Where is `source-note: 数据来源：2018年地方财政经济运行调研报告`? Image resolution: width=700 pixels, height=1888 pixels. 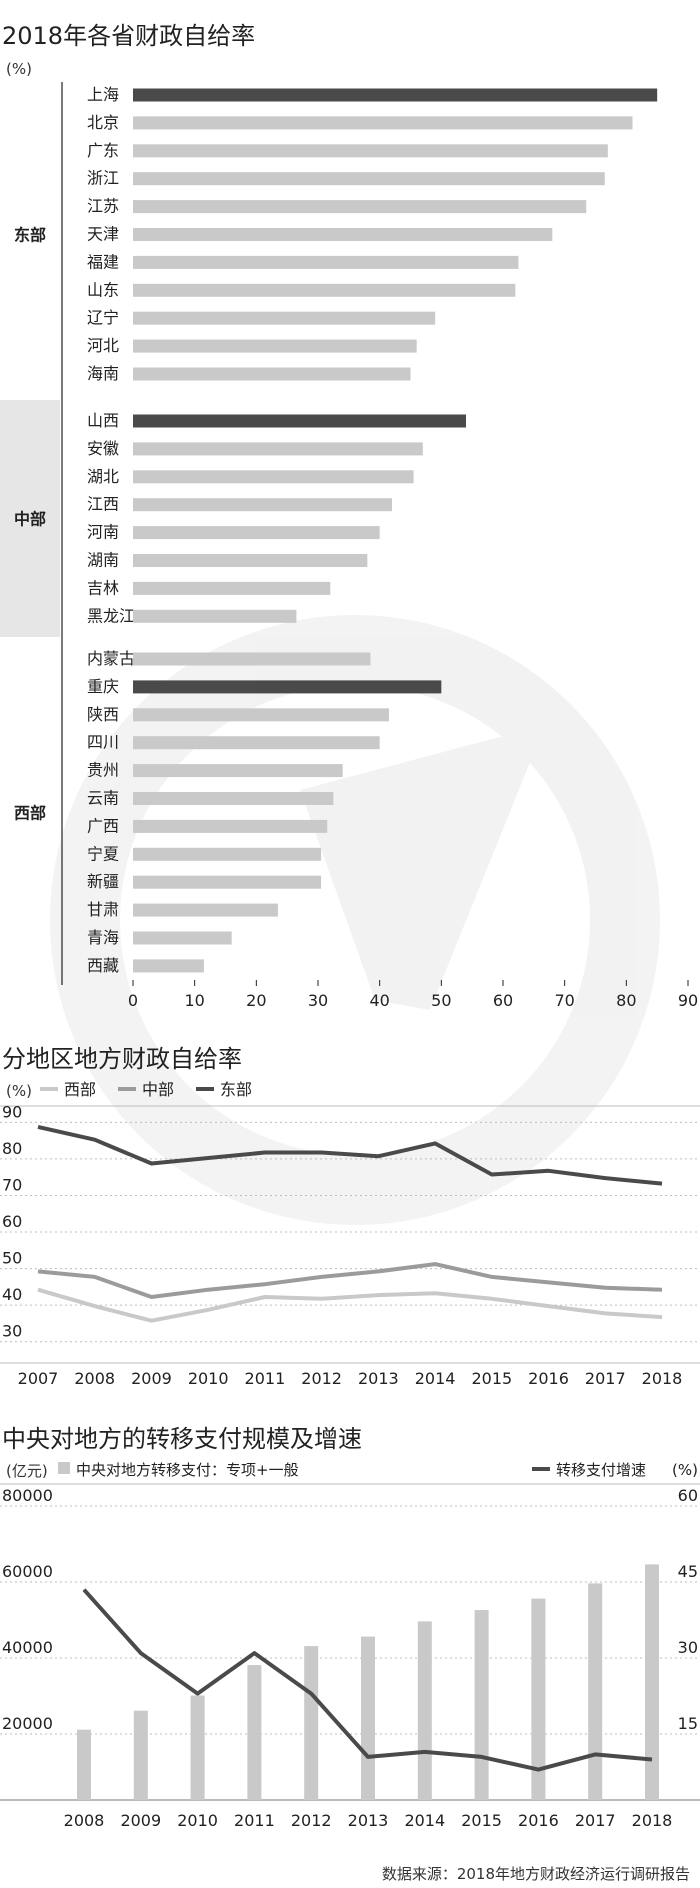
source-note: 数据来源：2018年地方财政经济运行调研报告 is located at coordinates (536, 1874).